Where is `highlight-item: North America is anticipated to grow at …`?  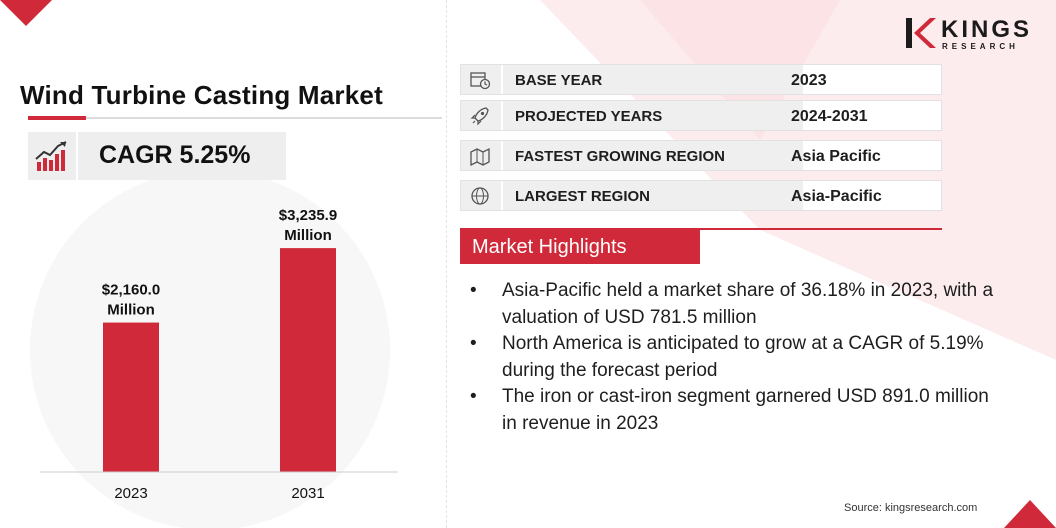
highlight-item: North America is anticipated to grow at … is located at coordinates (735, 357).